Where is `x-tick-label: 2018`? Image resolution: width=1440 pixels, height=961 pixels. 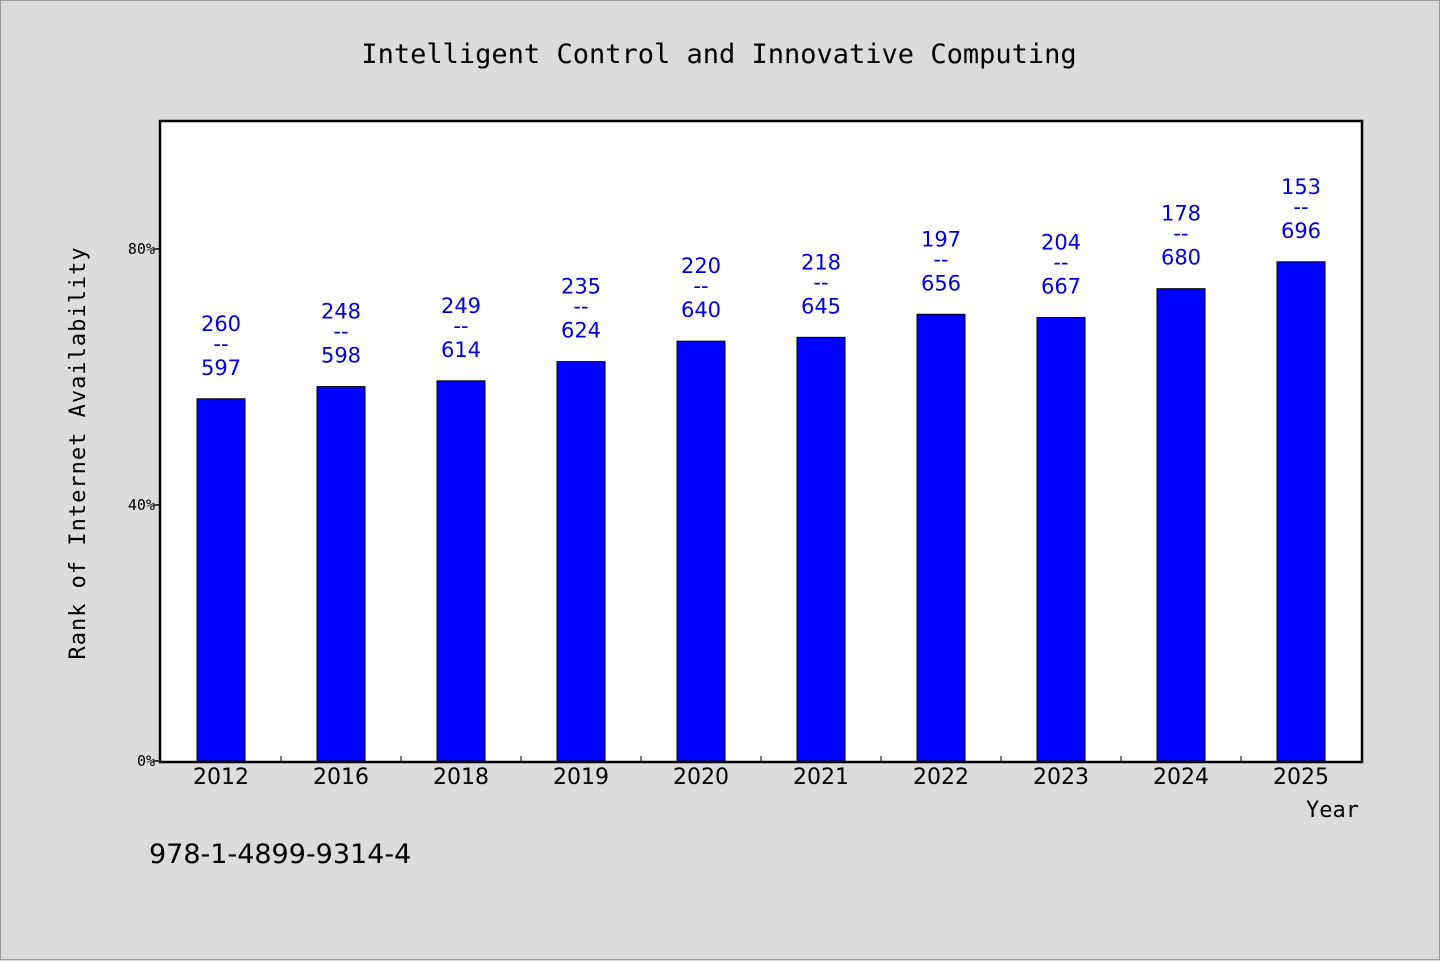 x-tick-label: 2018 is located at coordinates (461, 777).